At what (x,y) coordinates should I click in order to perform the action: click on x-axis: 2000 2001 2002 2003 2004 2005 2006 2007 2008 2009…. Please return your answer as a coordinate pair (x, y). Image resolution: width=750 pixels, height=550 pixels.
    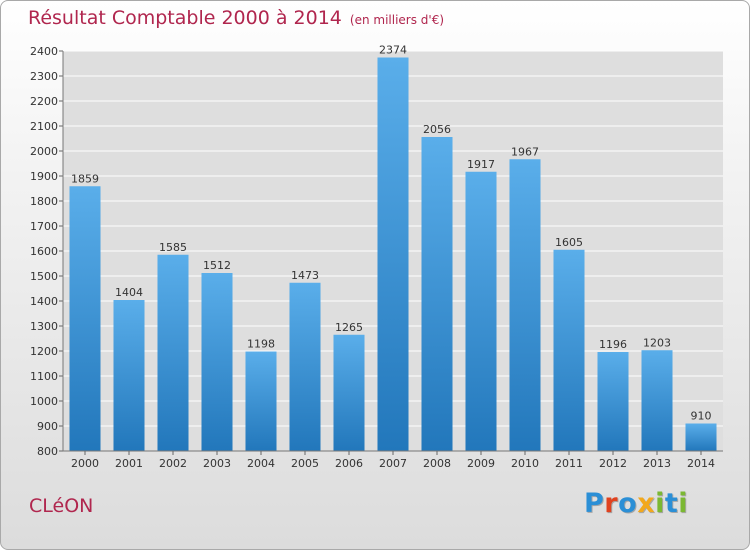
    Looking at the image, I should click on (393, 460).